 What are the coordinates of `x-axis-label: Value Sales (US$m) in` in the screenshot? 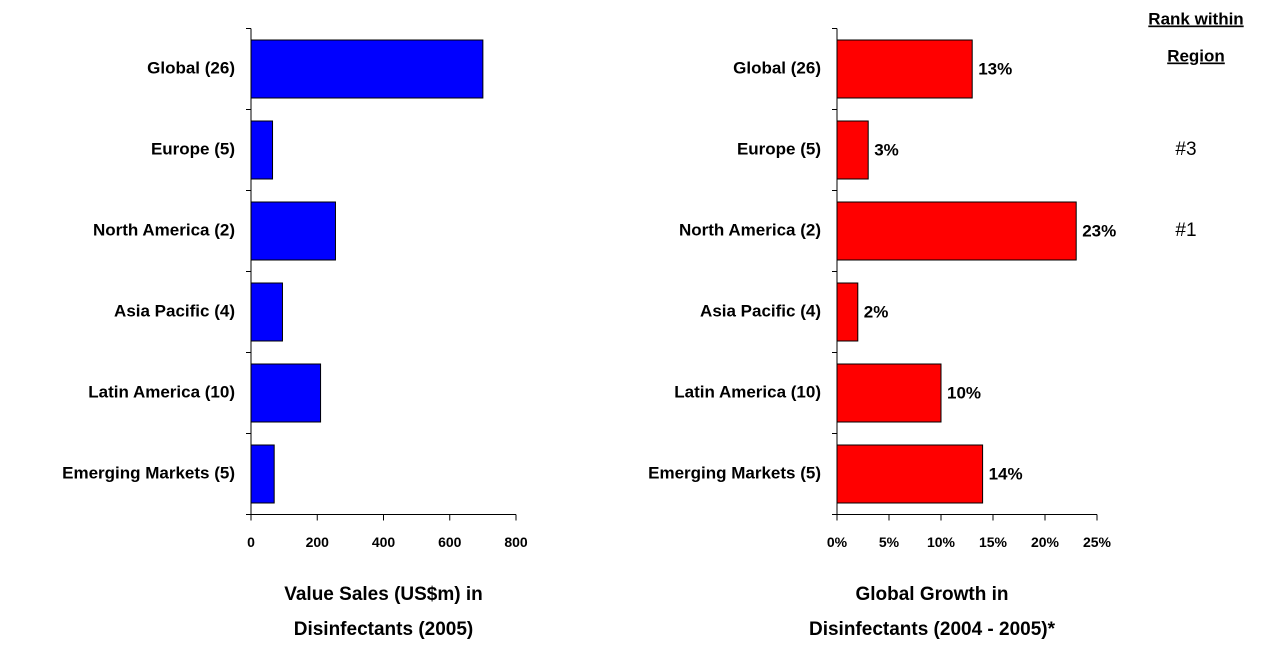 It's located at (383, 594).